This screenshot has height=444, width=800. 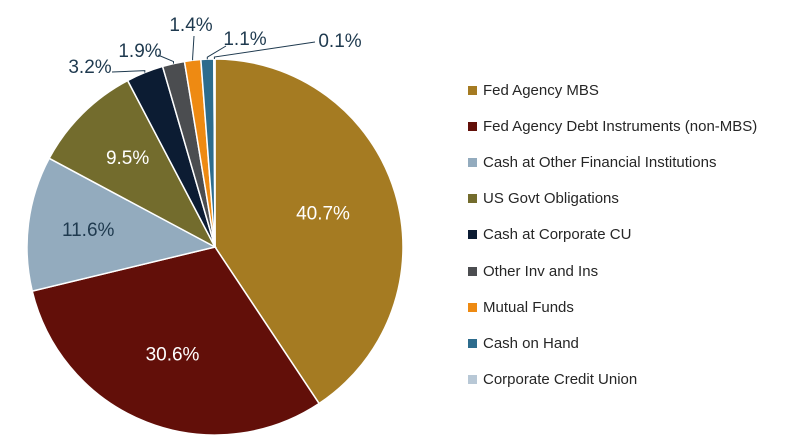 What do you see at coordinates (139, 51) in the screenshot?
I see `slice-label: 1.9%` at bounding box center [139, 51].